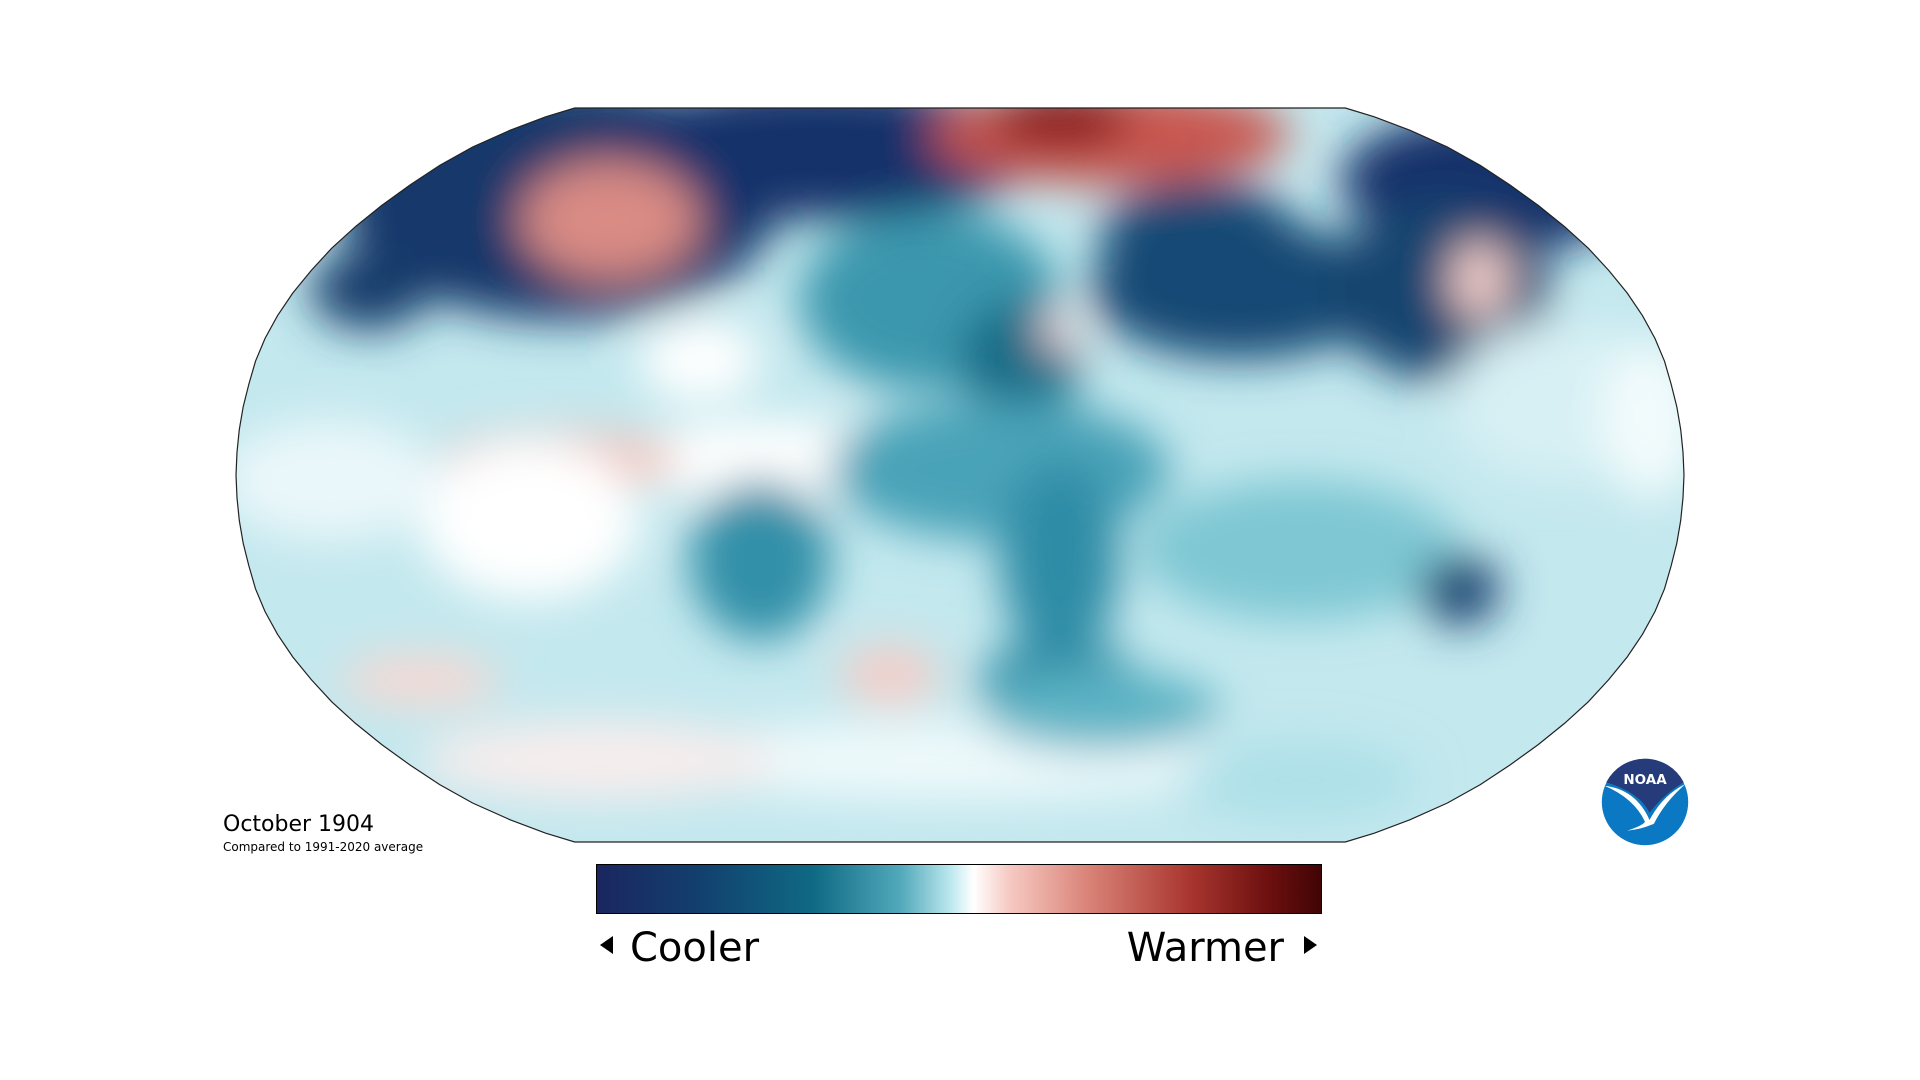 The image size is (1920, 1080). I want to click on map-subtitle: Compared to 1991-2020 average, so click(323, 847).